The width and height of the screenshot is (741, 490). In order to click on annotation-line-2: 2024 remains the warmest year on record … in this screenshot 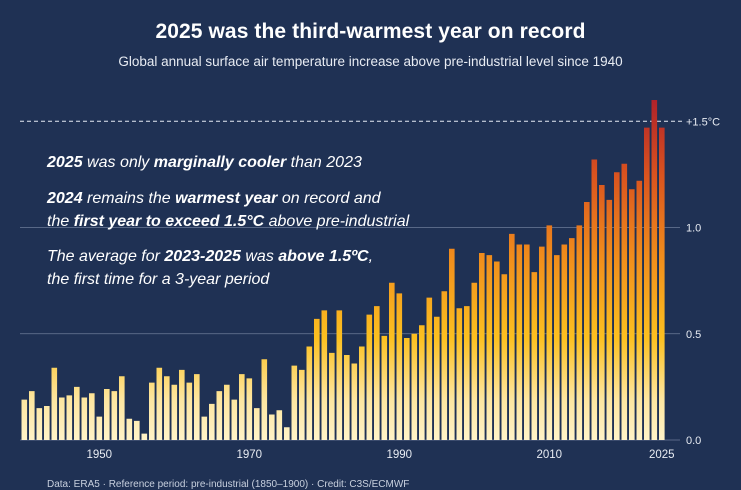, I will do `click(214, 198)`.